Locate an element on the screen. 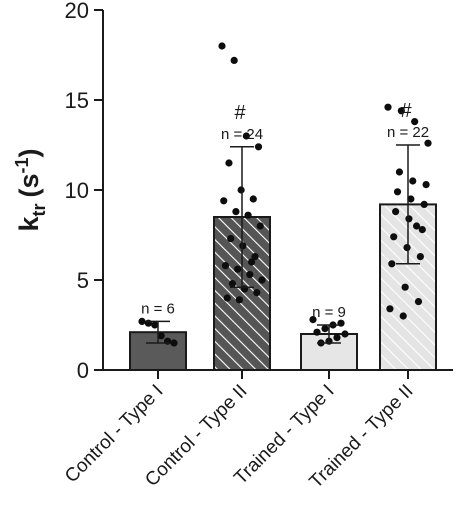 This screenshot has width=474, height=516. y-axis-label: ktr(s-1) is located at coordinates (30, 189).